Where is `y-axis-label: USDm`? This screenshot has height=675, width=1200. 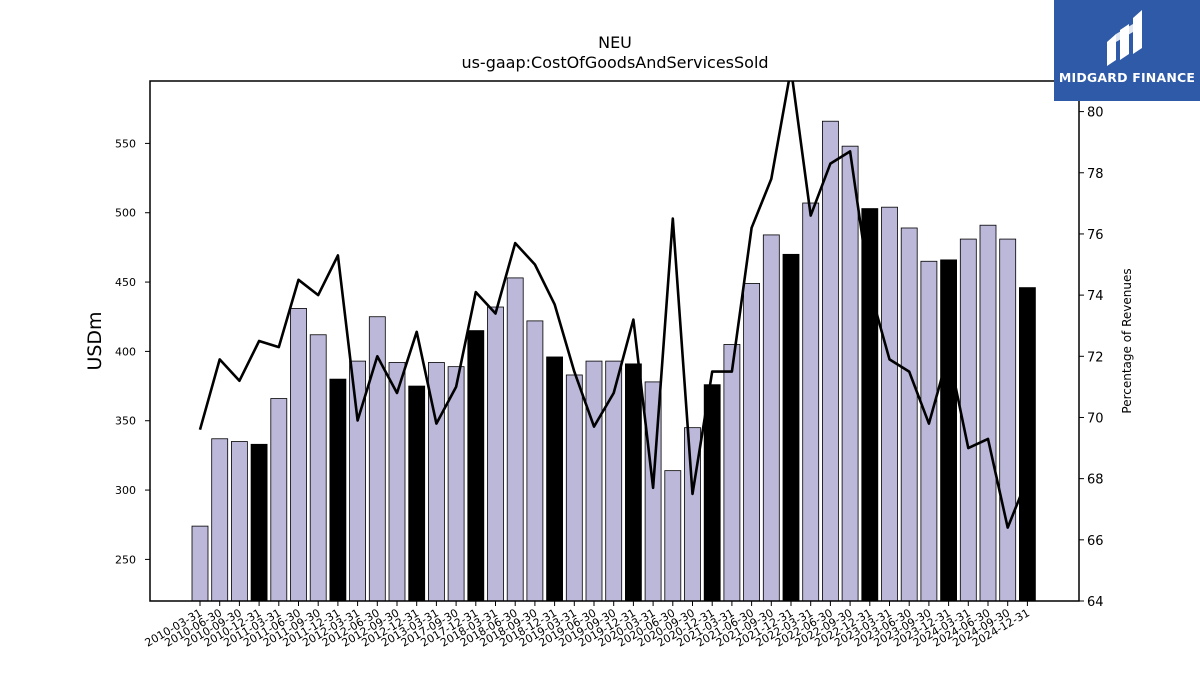 y-axis-label: USDm is located at coordinates (95, 340).